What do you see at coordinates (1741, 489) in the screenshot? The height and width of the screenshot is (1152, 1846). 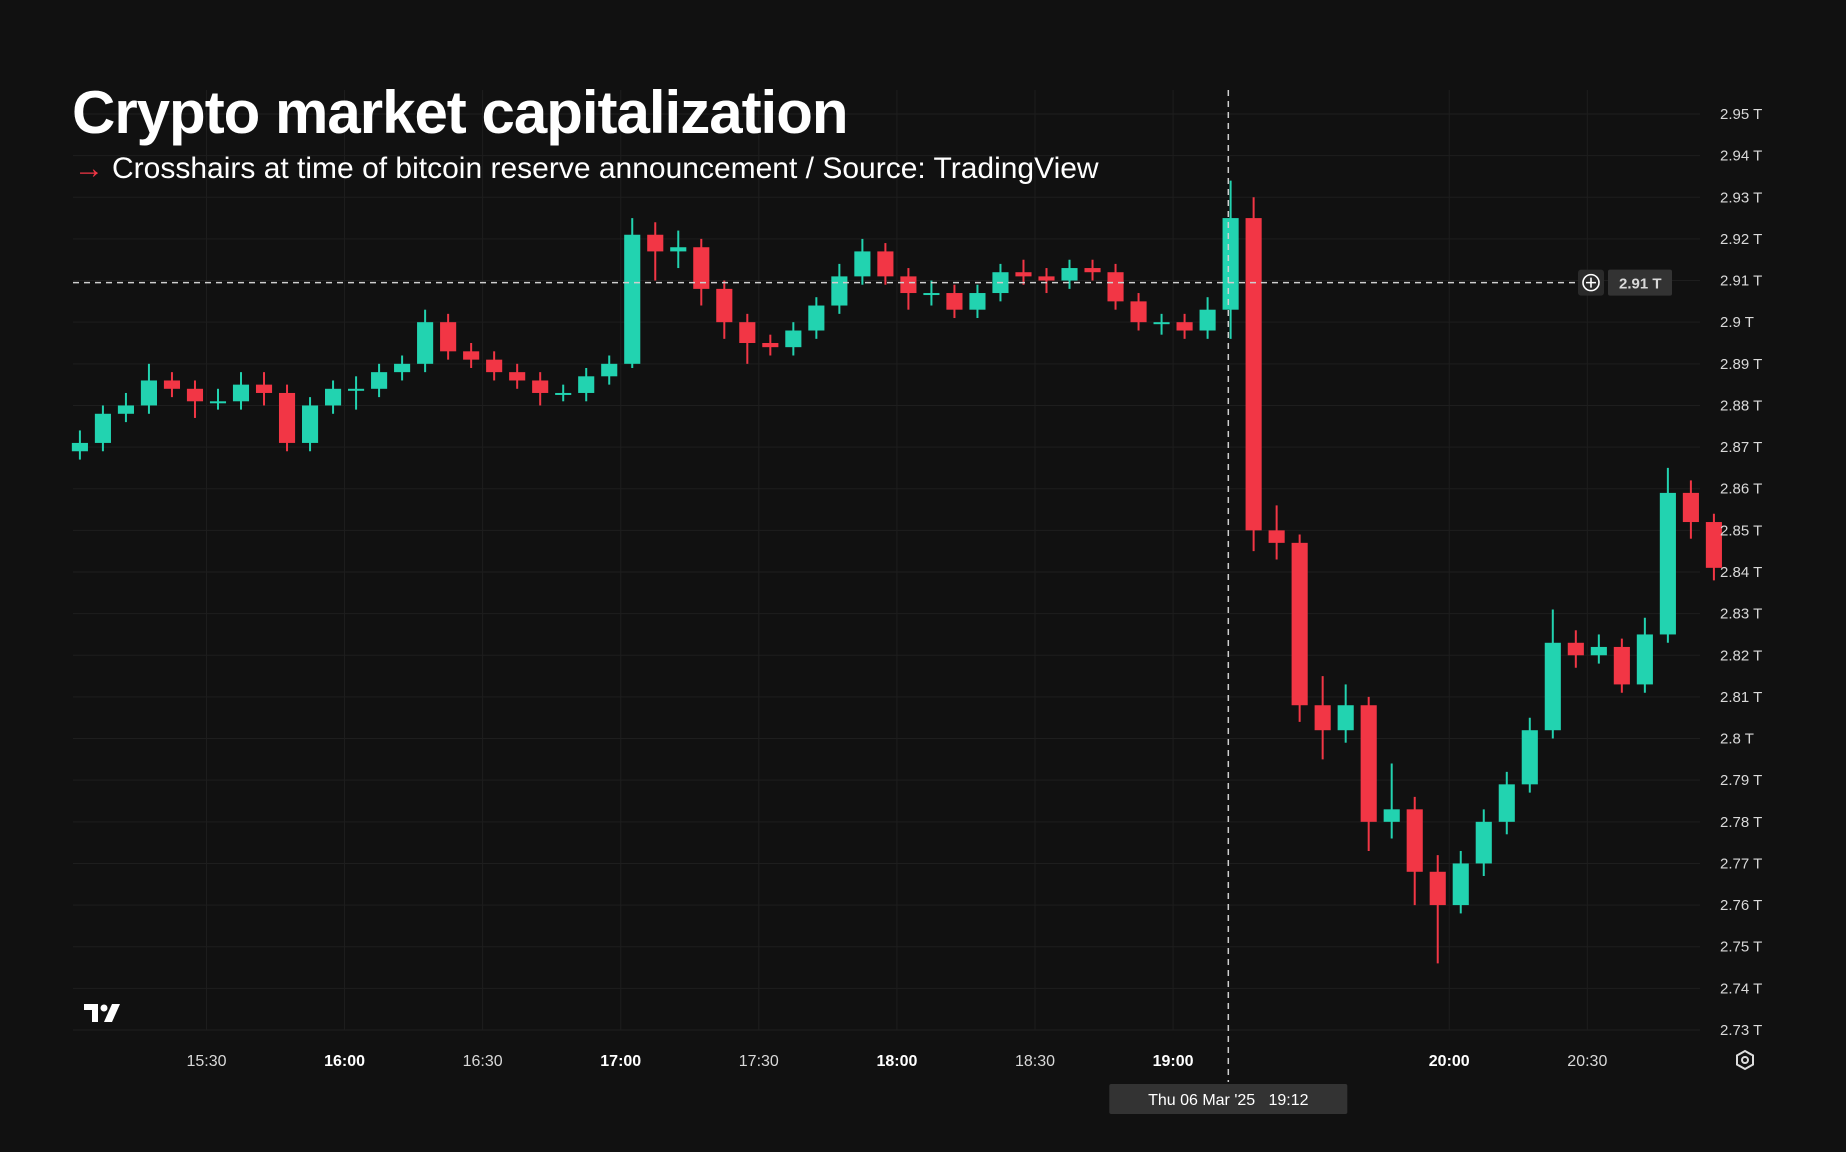 I see `y-tick-label: 2.86 T` at bounding box center [1741, 489].